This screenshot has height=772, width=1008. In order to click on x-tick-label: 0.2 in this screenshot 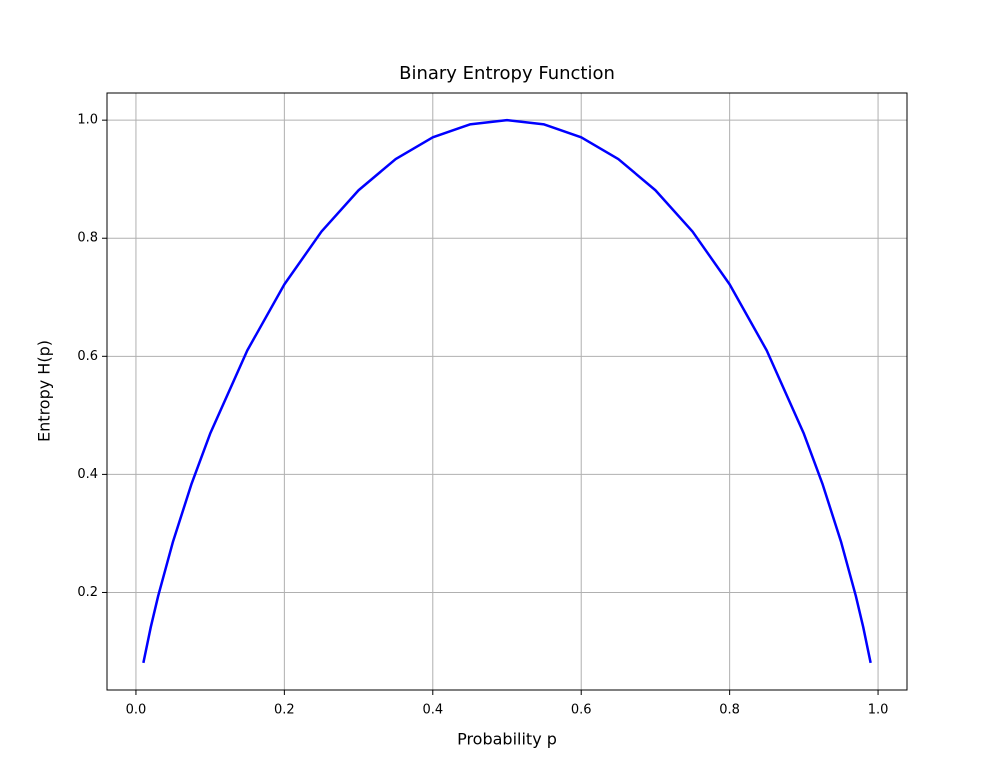, I will do `click(284, 710)`.